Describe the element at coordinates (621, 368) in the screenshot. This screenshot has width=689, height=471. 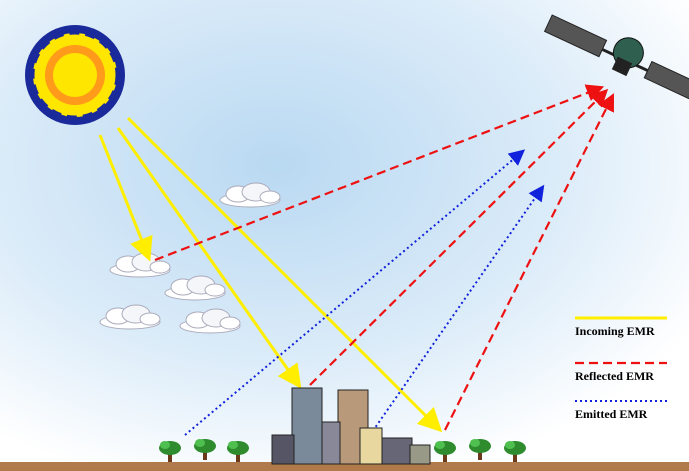
I see `legend: Incoming EMR Reflected EMR Emitted EMR` at that location.